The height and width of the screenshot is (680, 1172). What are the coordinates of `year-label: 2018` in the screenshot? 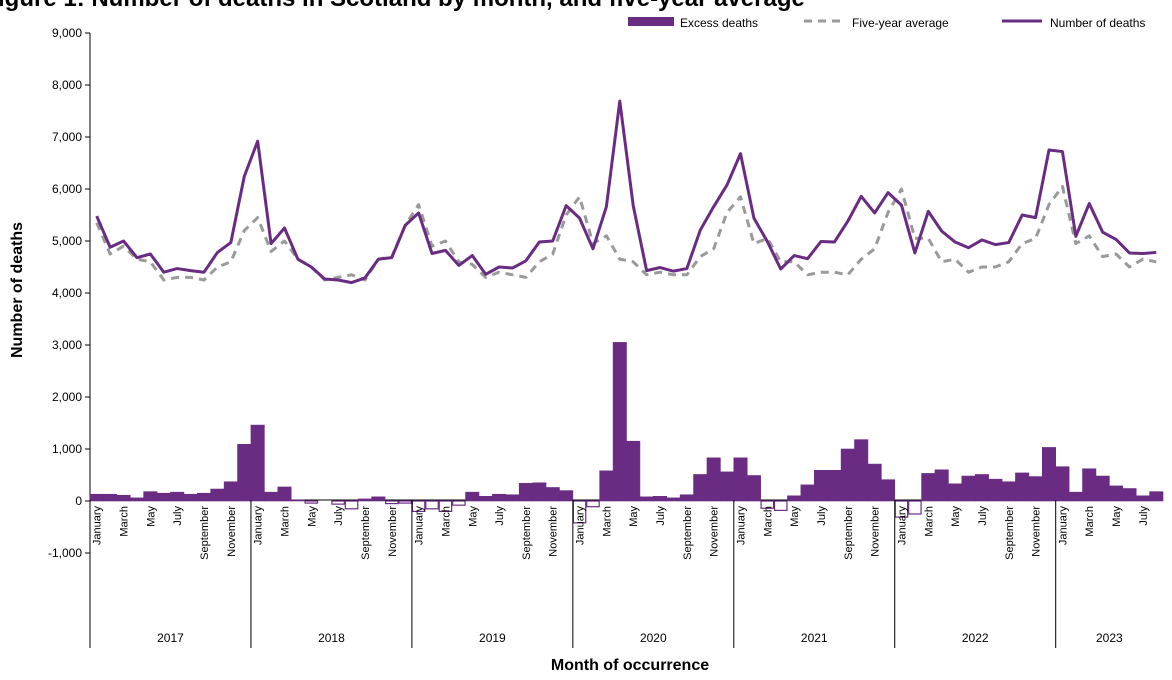 It's located at (331, 638).